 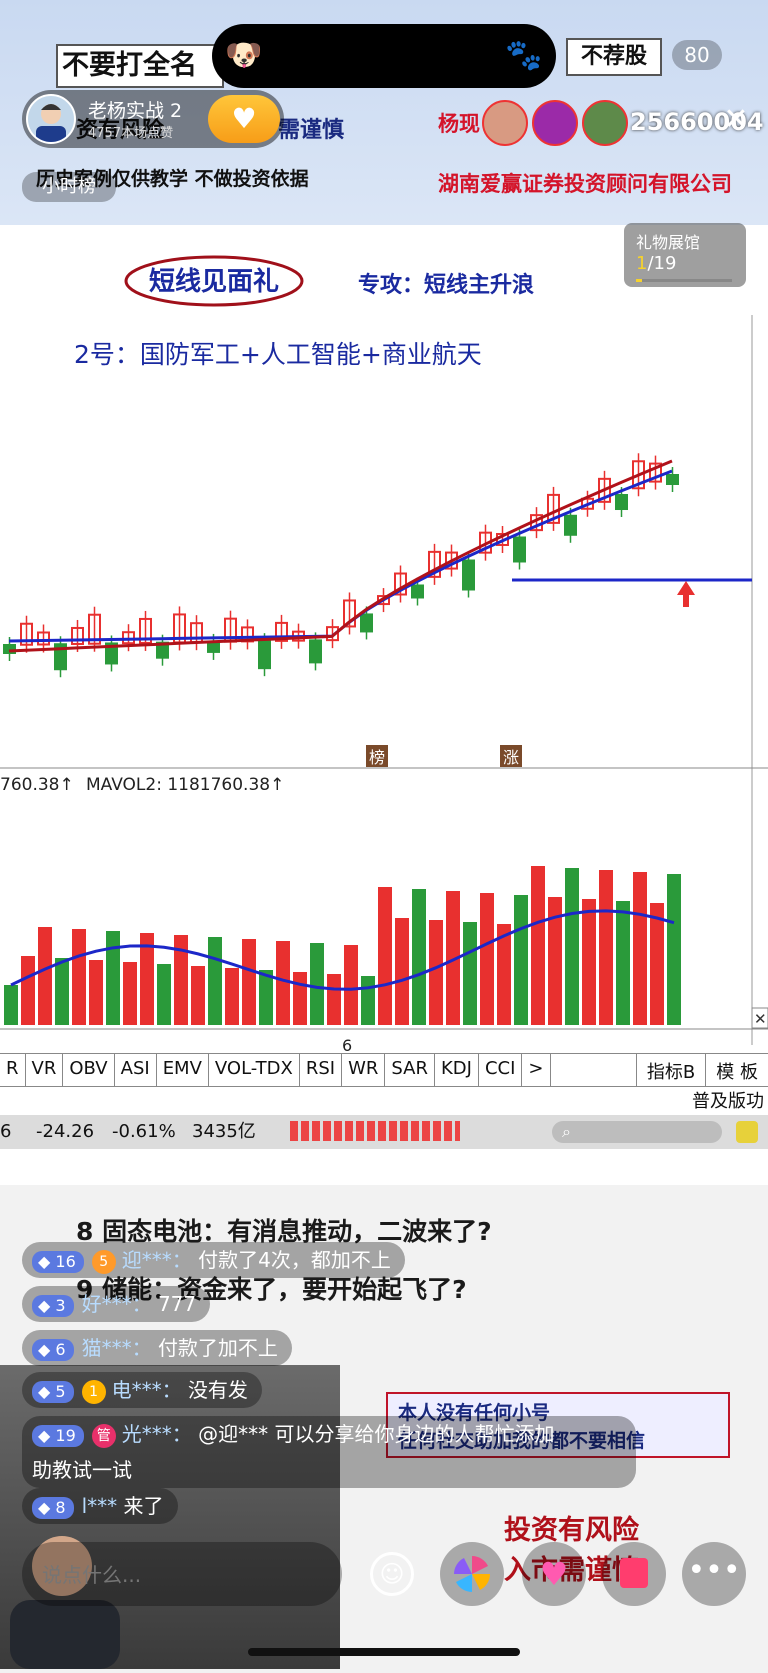 I want to click on fan-badge: 管, so click(x=103, y=1435).